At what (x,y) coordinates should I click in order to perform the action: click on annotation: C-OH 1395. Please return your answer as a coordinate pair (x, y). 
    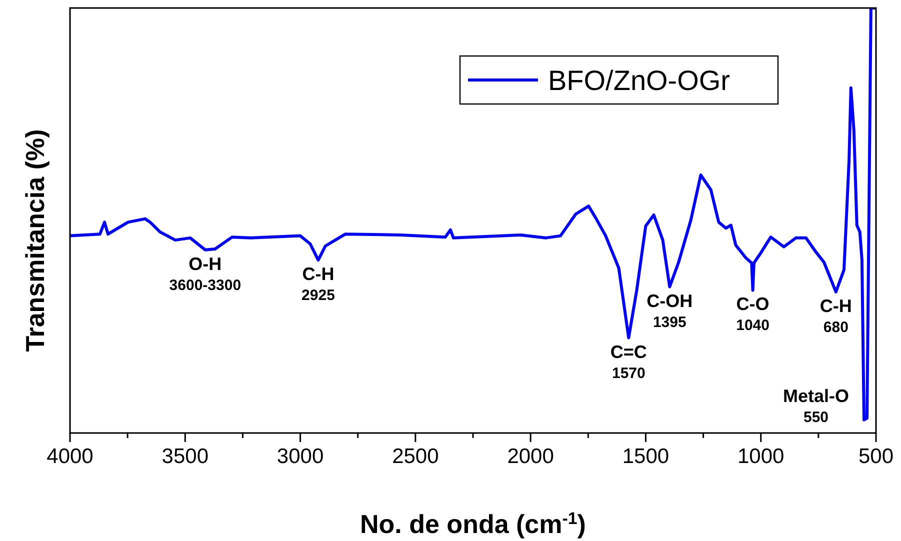
    Looking at the image, I should click on (669, 310).